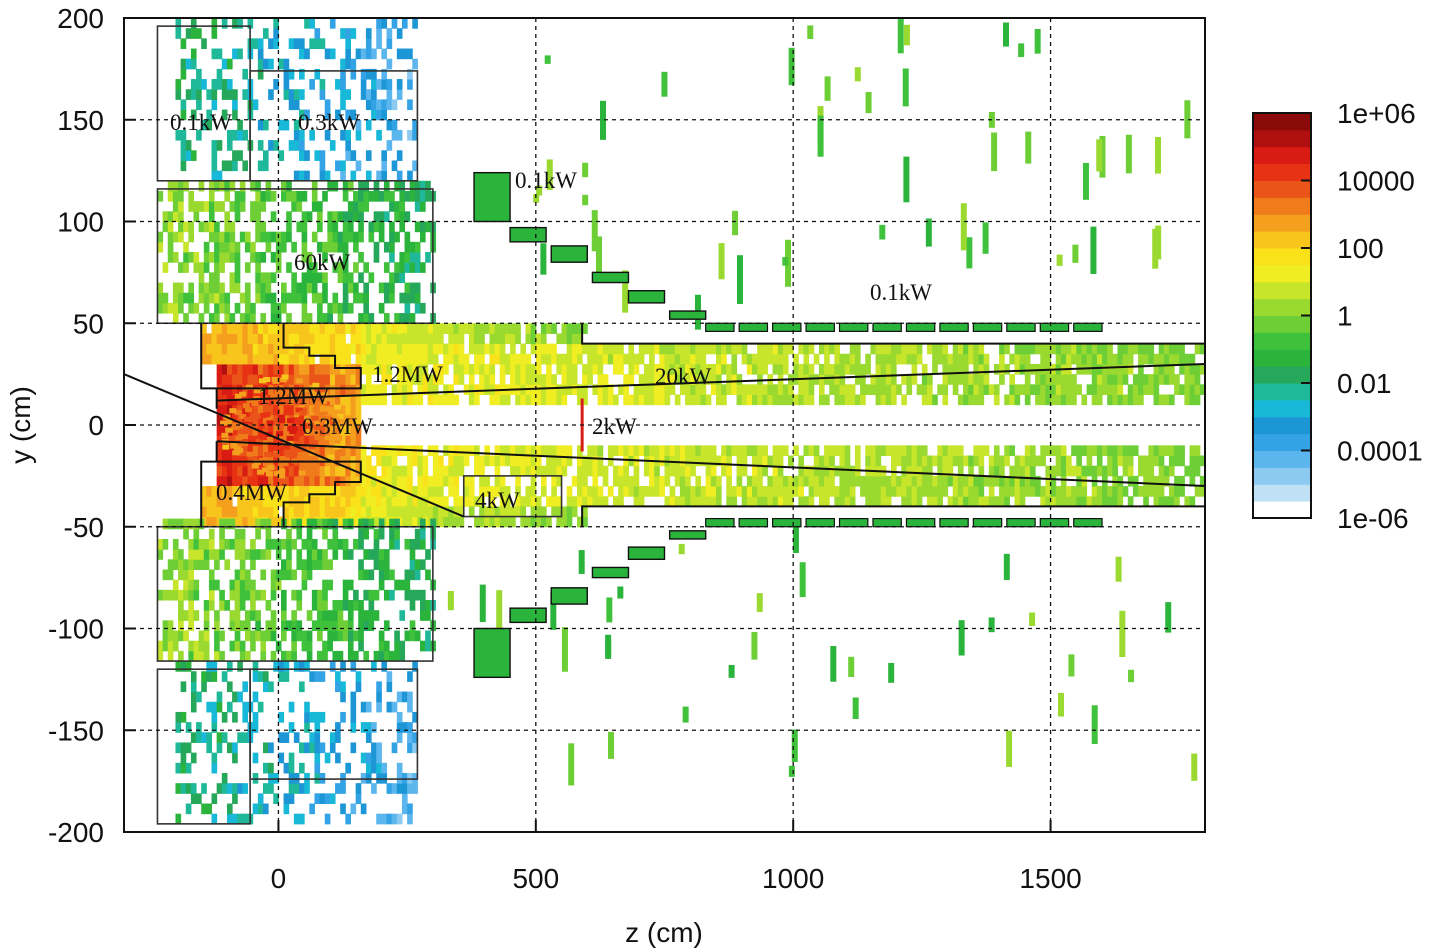 The width and height of the screenshot is (1430, 948). What do you see at coordinates (571, 764) in the screenshot?
I see `hit-streak` at bounding box center [571, 764].